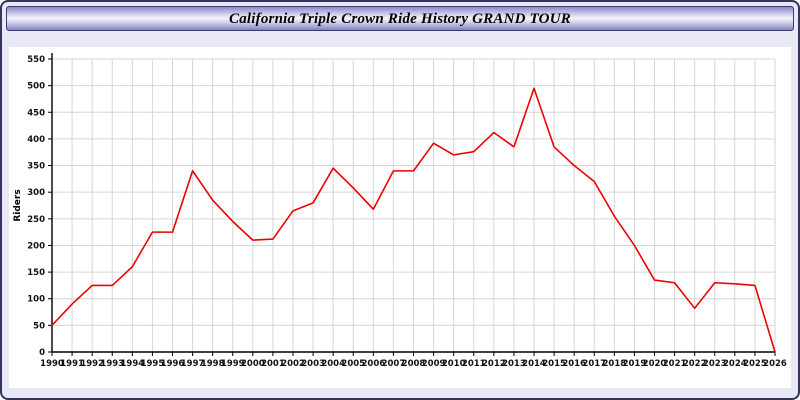 Image resolution: width=800 pixels, height=400 pixels. Describe the element at coordinates (213, 364) in the screenshot. I see `svg-text: 1998` at that location.